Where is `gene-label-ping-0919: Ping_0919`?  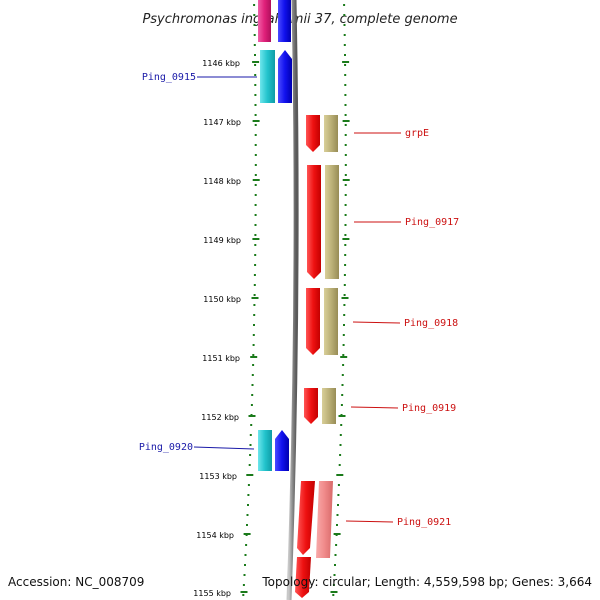
gene-label-ping-0919: Ping_0919 is located at coordinates (429, 408).